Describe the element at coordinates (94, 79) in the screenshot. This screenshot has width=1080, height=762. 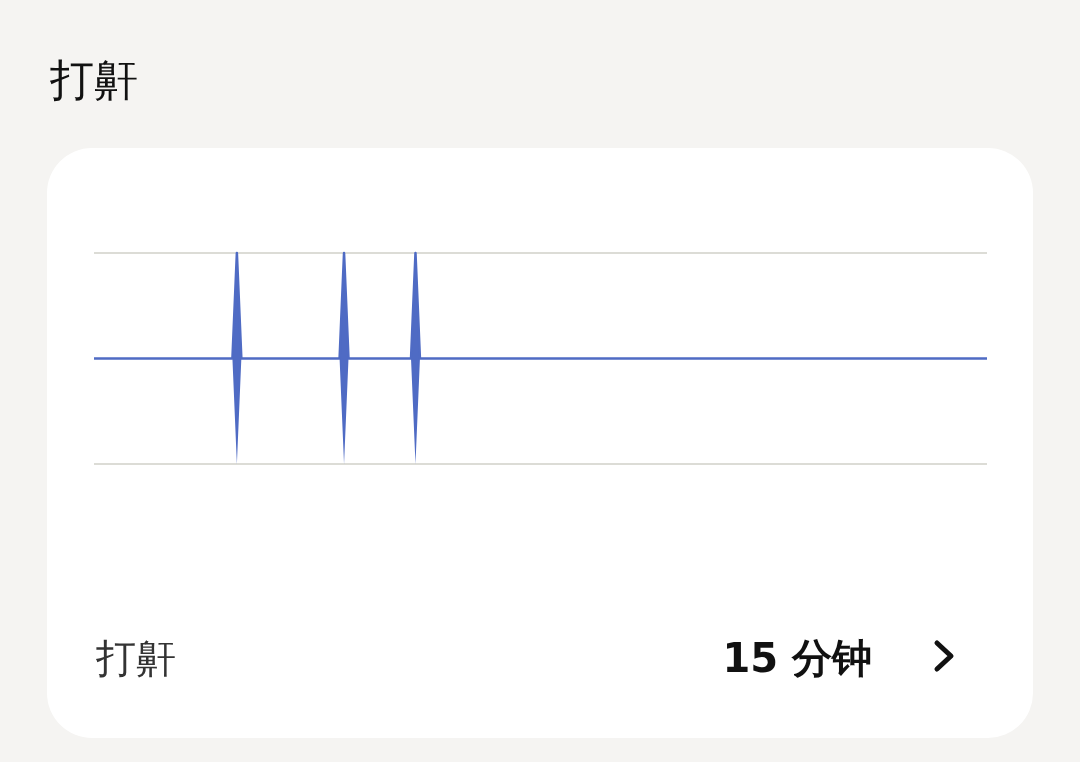
I see `title: 打鼾` at that location.